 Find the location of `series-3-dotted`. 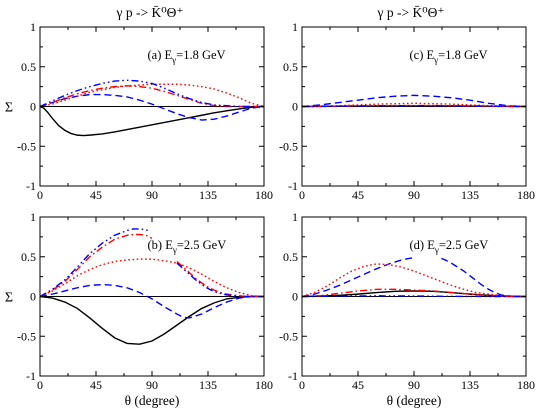

series-3-dotted is located at coordinates (413, 280).